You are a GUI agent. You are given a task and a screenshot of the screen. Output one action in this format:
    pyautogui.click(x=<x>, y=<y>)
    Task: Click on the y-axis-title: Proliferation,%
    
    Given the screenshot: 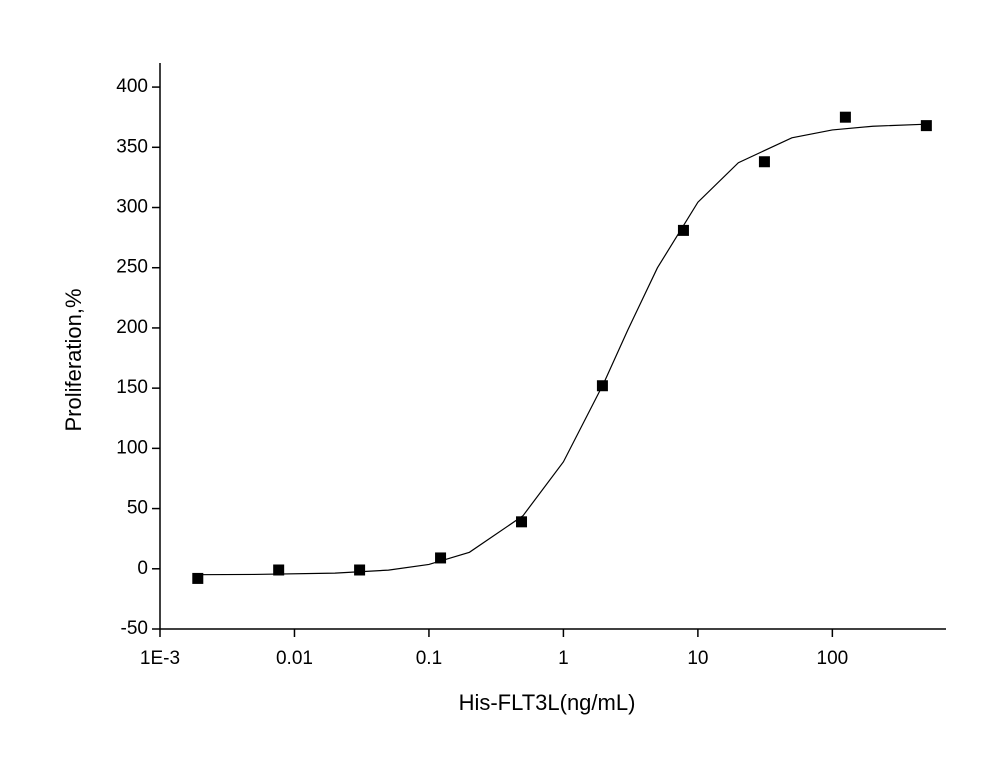 What is the action you would take?
    pyautogui.click(x=73, y=359)
    